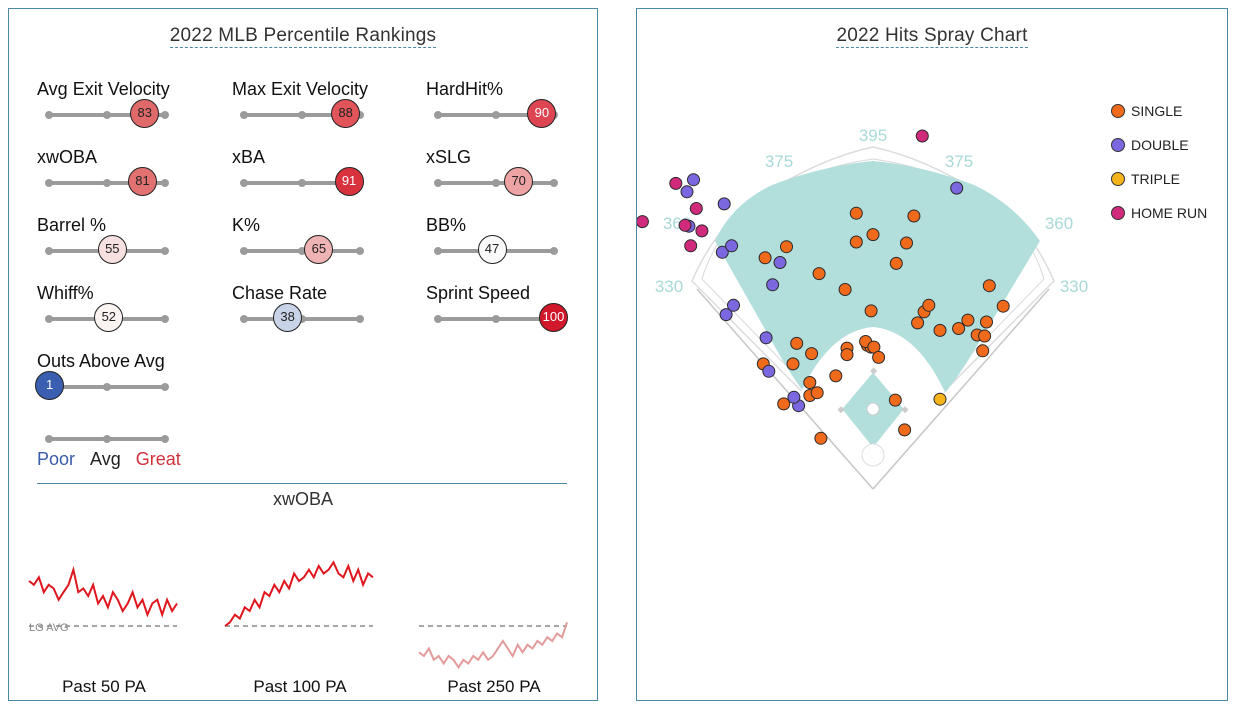 The width and height of the screenshot is (1233, 710). Describe the element at coordinates (516, 109) in the screenshot. I see `metric-hardhit: HardHit% 90` at that location.